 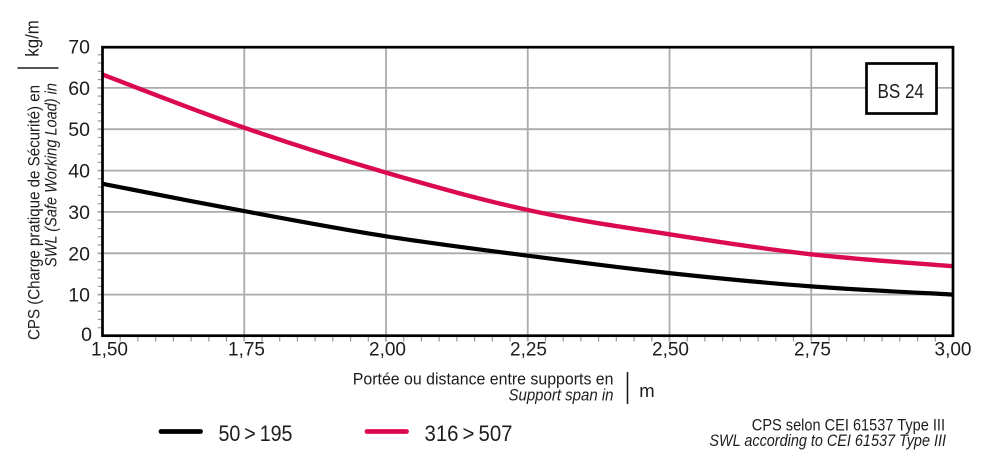 I want to click on svg-text: 50, so click(x=79, y=130).